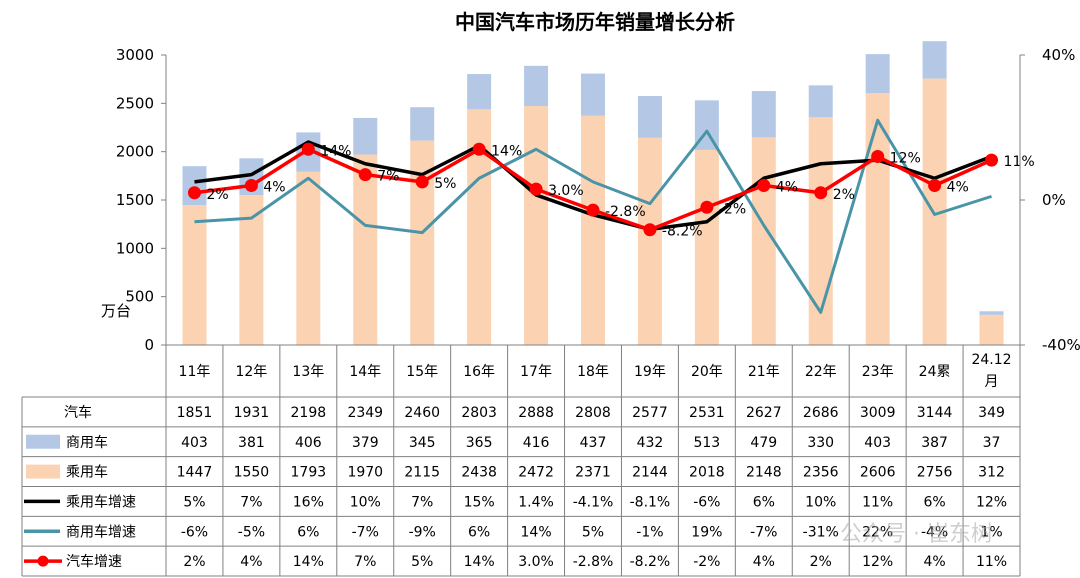 The image size is (1080, 578). What do you see at coordinates (991, 473) in the screenshot?
I see `table-cell: 312` at bounding box center [991, 473].